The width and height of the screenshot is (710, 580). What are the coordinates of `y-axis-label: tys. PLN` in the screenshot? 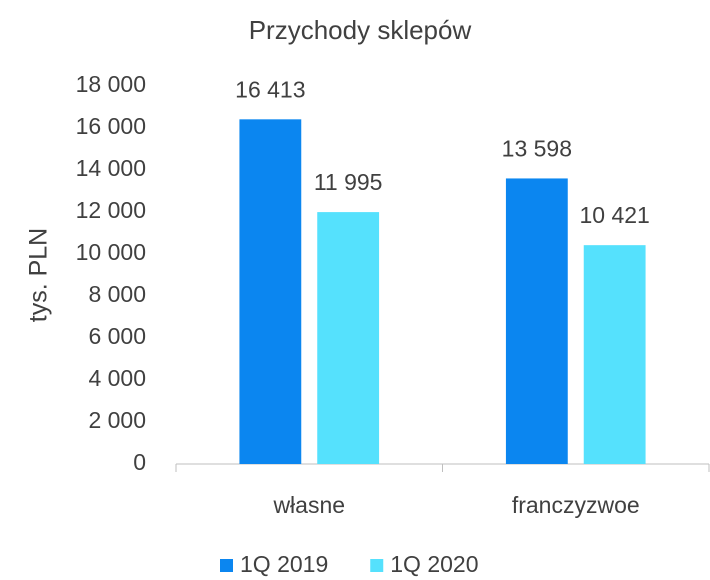 It's located at (39, 275).